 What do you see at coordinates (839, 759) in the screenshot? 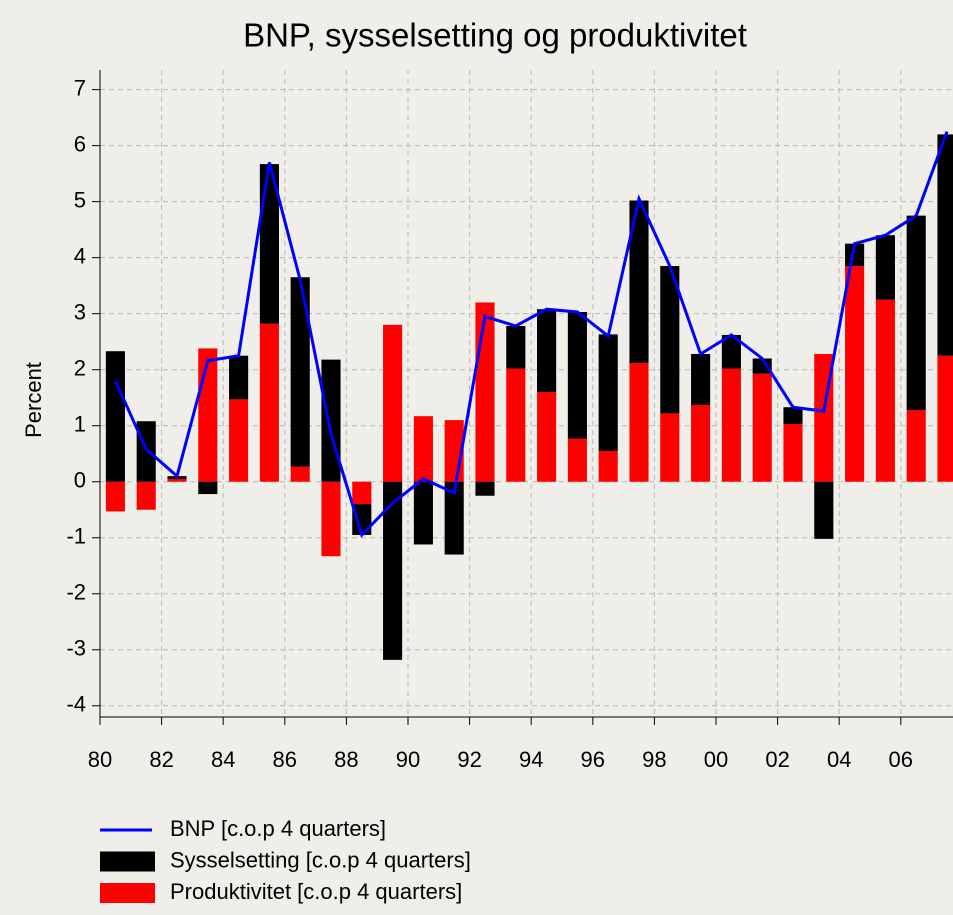
I see `x-tick-label: 04` at bounding box center [839, 759].